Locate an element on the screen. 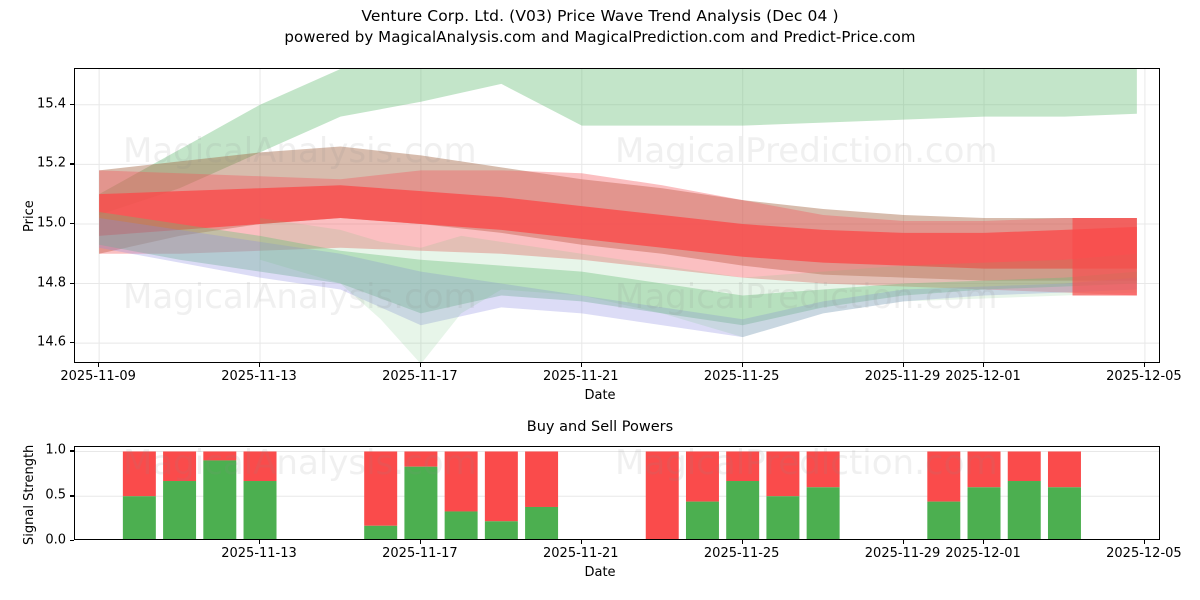  y-tick-label: 14.6 is located at coordinates (51, 342).